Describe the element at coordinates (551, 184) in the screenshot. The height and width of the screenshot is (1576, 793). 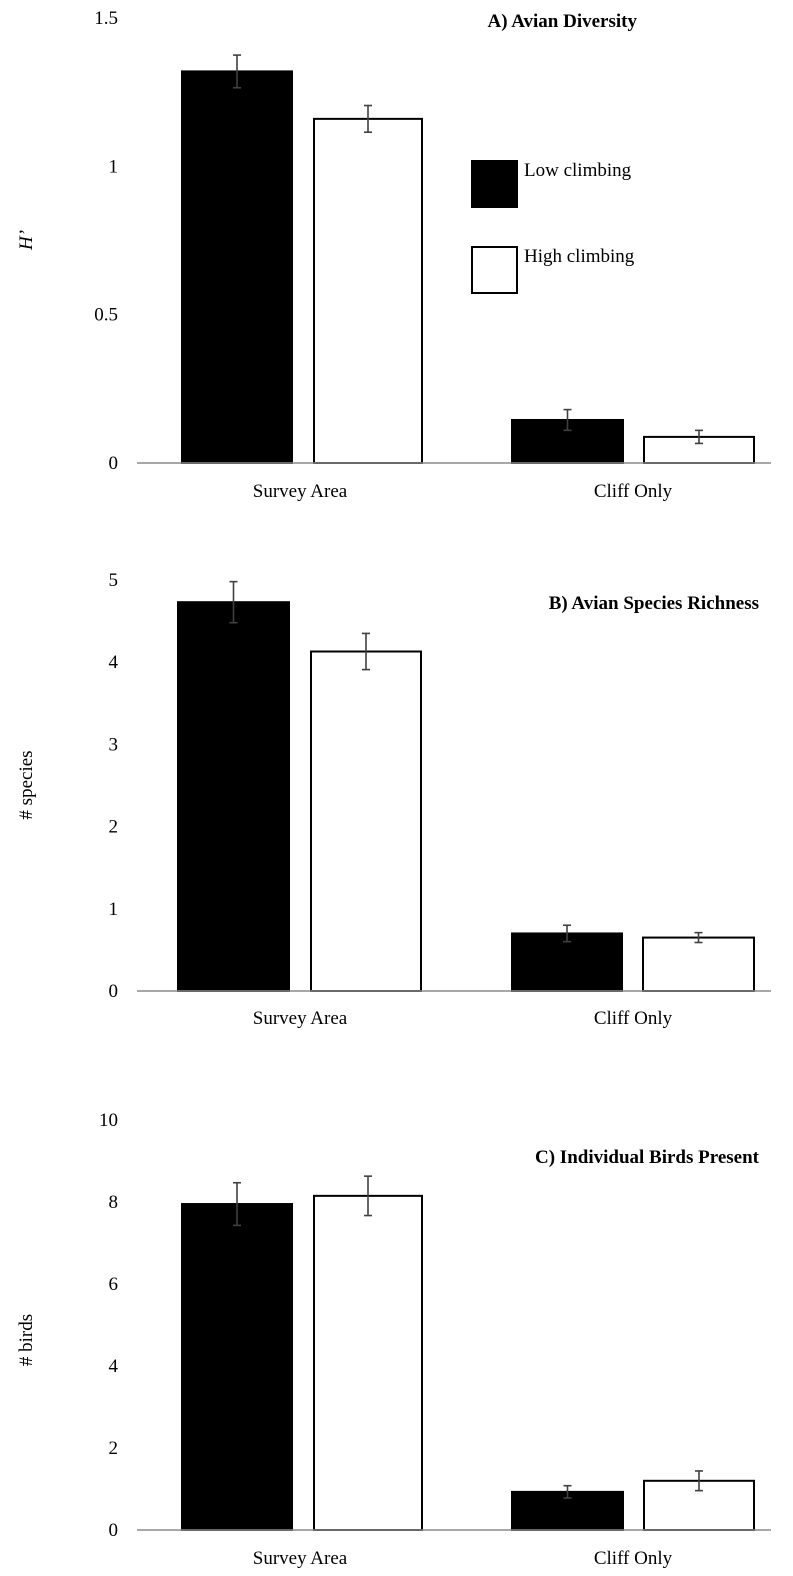
I see `legend-item: Low climbing` at that location.